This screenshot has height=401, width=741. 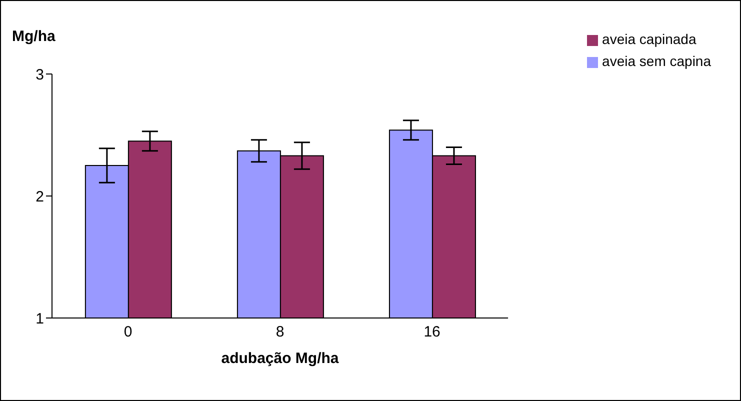 What do you see at coordinates (280, 332) in the screenshot?
I see `x-tick-label: 8` at bounding box center [280, 332].